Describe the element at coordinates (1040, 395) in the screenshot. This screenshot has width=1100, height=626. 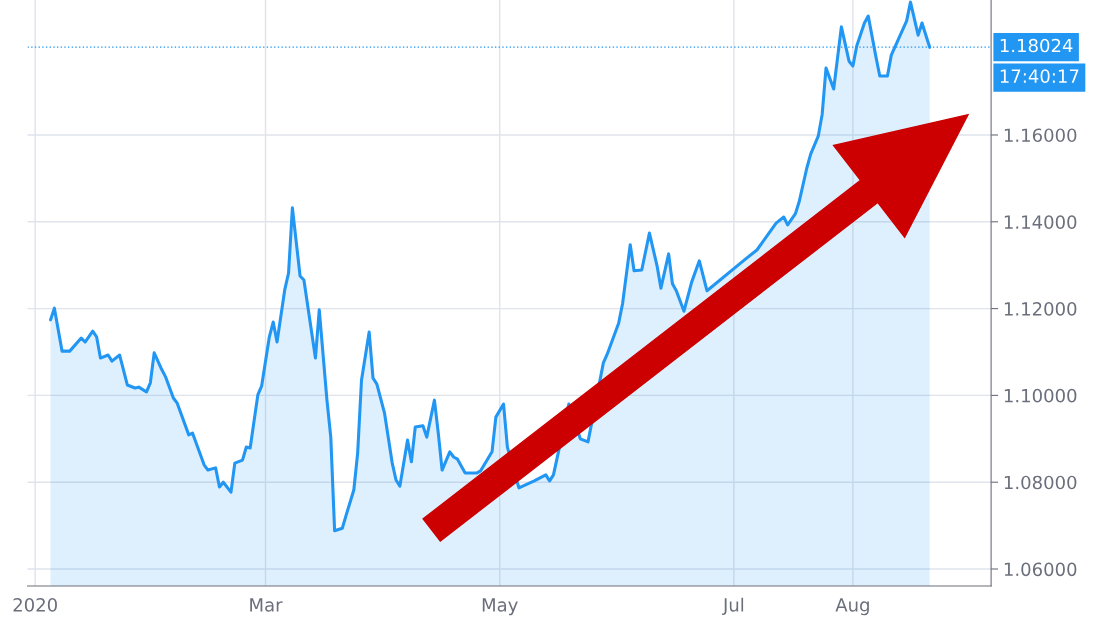
I see `y-tick-label: 1.10000` at that location.